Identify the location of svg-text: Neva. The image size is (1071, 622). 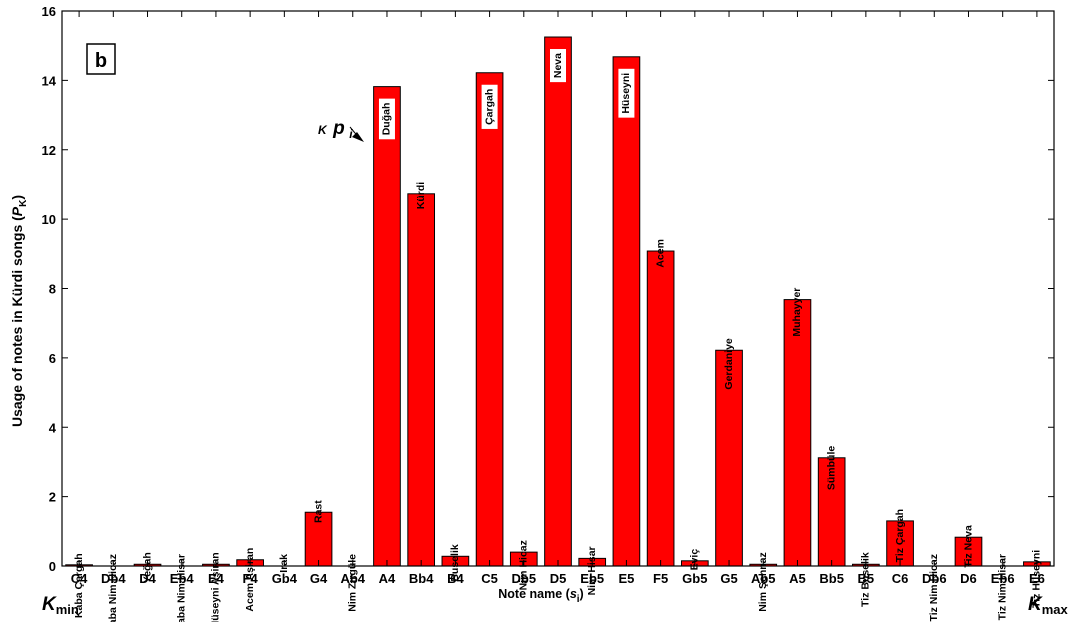
(558, 65).